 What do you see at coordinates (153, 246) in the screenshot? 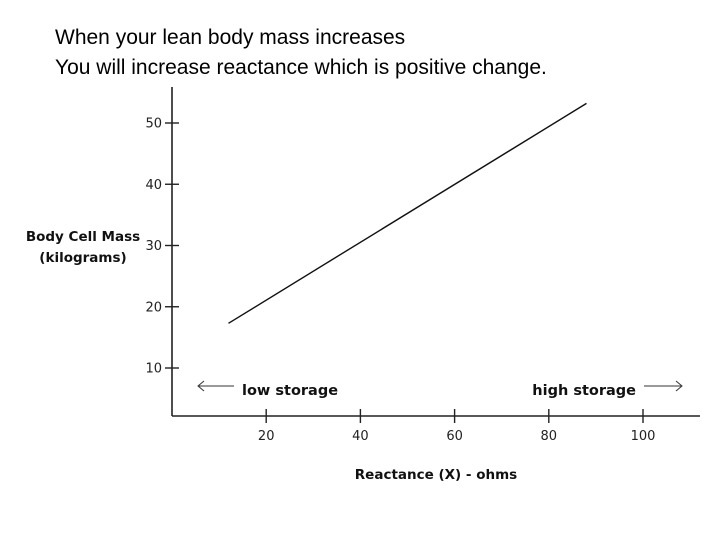
I see `y-tick-label-30: 30` at bounding box center [153, 246].